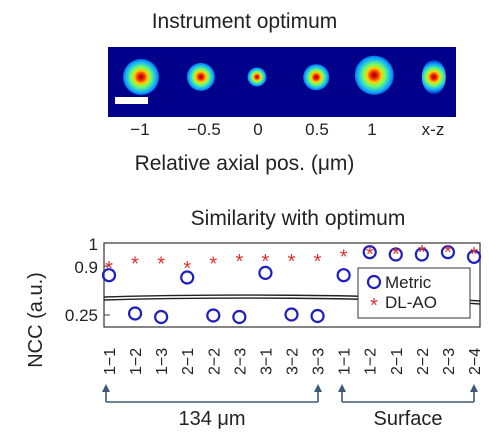 The width and height of the screenshot is (489, 447). Describe the element at coordinates (86, 267) in the screenshot. I see `y-tick-label: 0.9` at that location.